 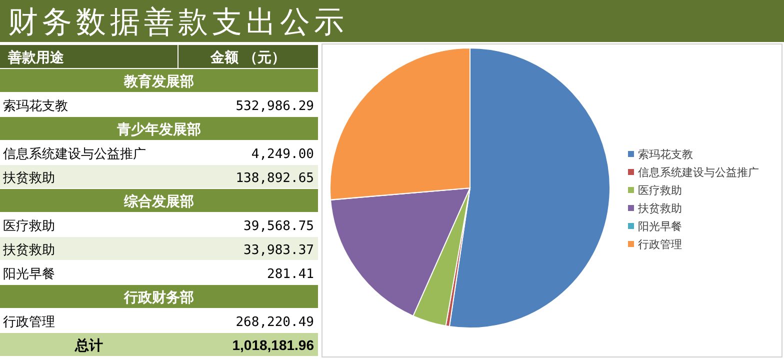 What do you see at coordinates (29, 226) in the screenshot?
I see `category-label: 医疗救助` at bounding box center [29, 226].